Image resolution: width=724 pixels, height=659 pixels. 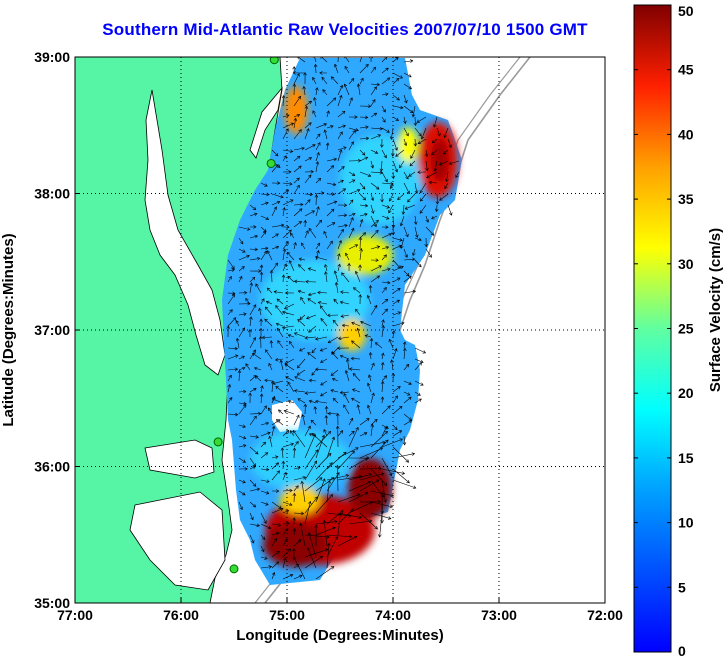 I want to click on x-tick-label: 76:00, so click(x=181, y=615).